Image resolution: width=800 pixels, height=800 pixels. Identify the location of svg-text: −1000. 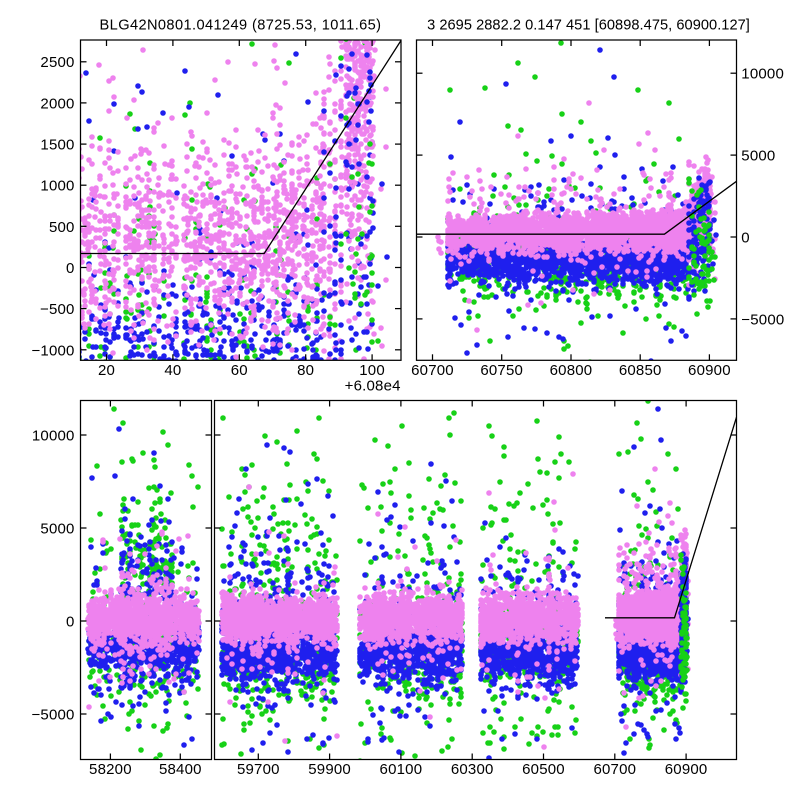
(52, 350).